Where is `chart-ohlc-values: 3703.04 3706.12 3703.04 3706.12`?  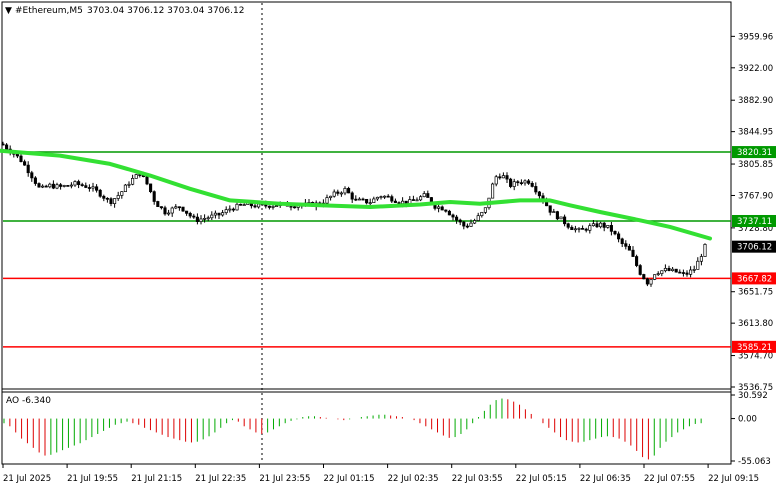 chart-ohlc-values: 3703.04 3706.12 3703.04 3706.12 is located at coordinates (165, 11).